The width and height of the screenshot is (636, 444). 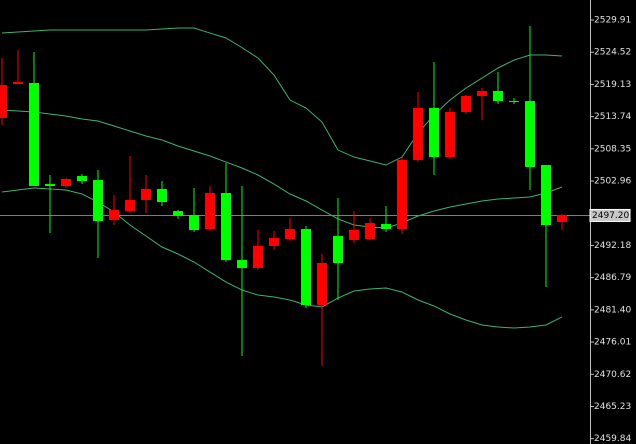 What do you see at coordinates (612, 85) in the screenshot?
I see `y-tick-label: 2519.13` at bounding box center [612, 85].